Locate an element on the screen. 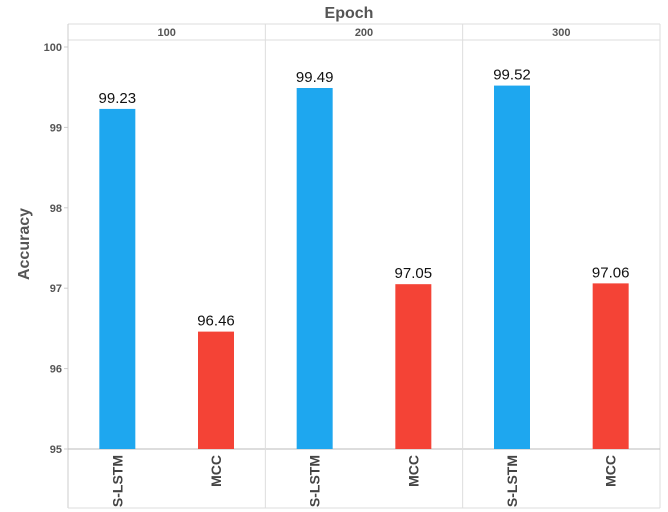  data-label: 97.06 is located at coordinates (611, 272).